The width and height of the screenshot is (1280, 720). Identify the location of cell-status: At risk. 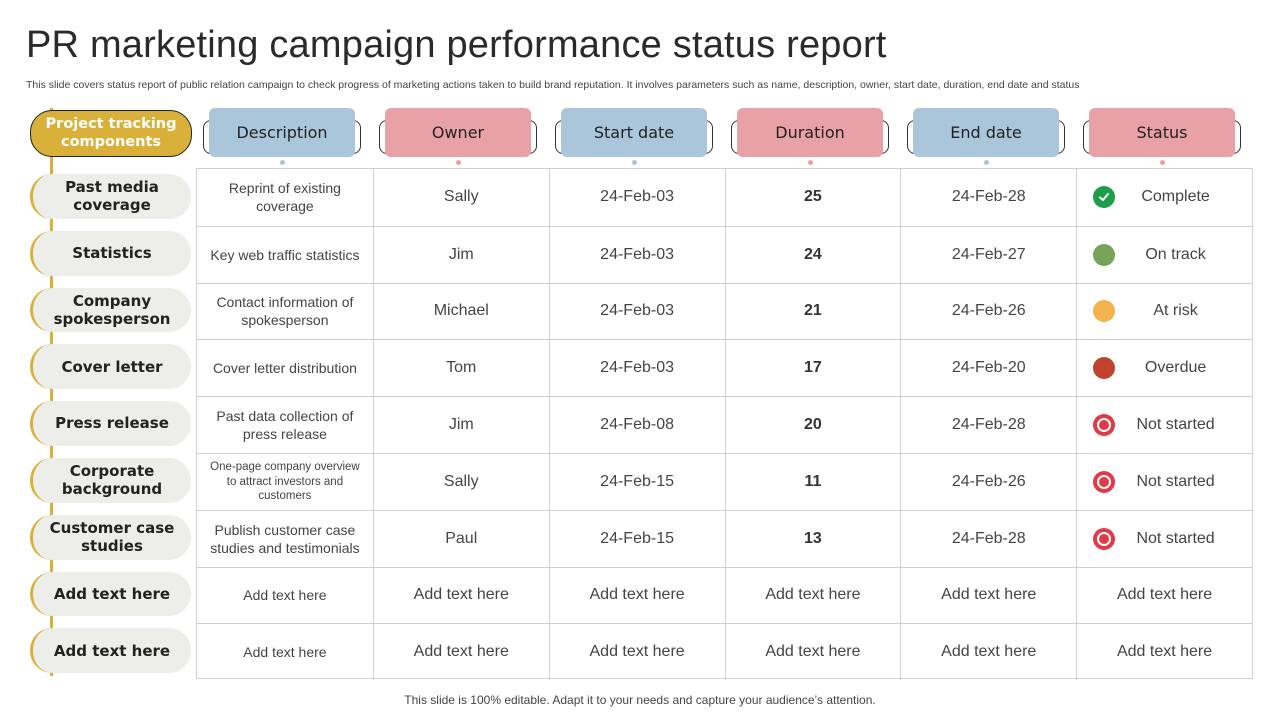
(1164, 311).